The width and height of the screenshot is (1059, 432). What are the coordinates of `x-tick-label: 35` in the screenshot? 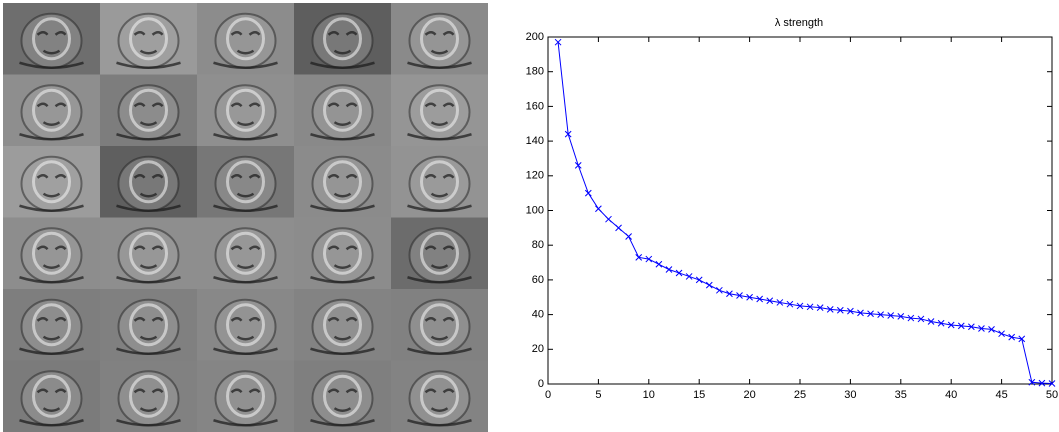 It's located at (901, 395).